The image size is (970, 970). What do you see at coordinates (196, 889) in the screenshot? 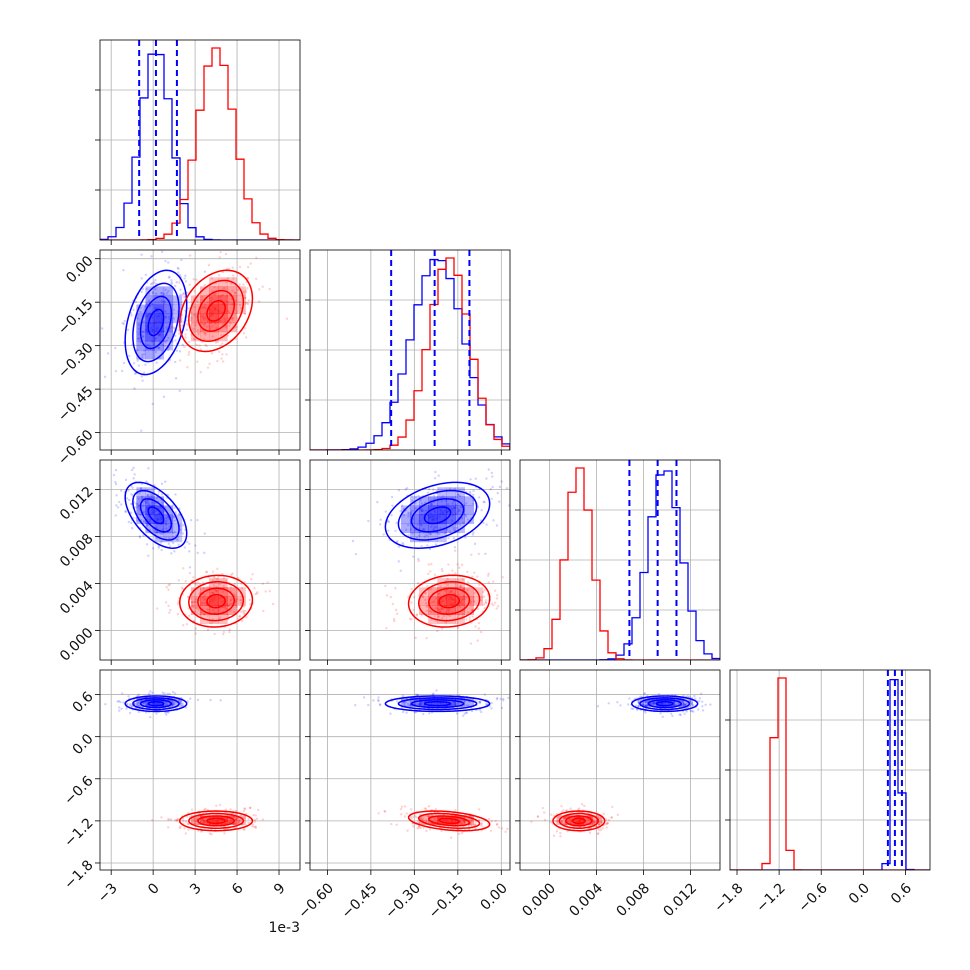
I see `x-tick-label: 3` at bounding box center [196, 889].